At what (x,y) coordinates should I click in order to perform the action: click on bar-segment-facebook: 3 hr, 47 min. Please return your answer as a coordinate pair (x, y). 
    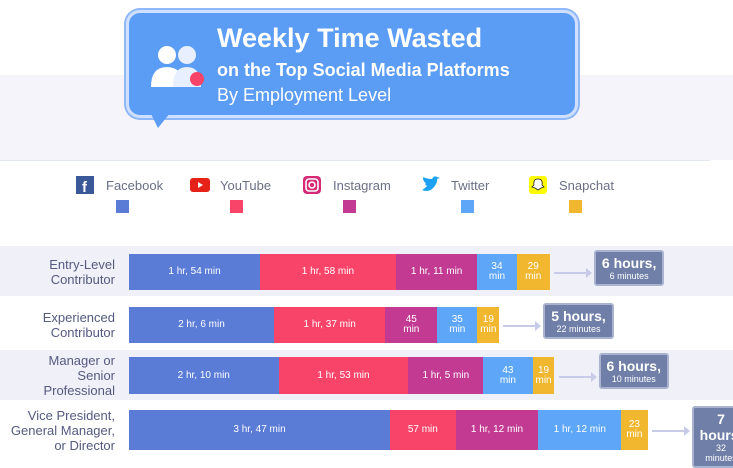
    Looking at the image, I should click on (260, 430).